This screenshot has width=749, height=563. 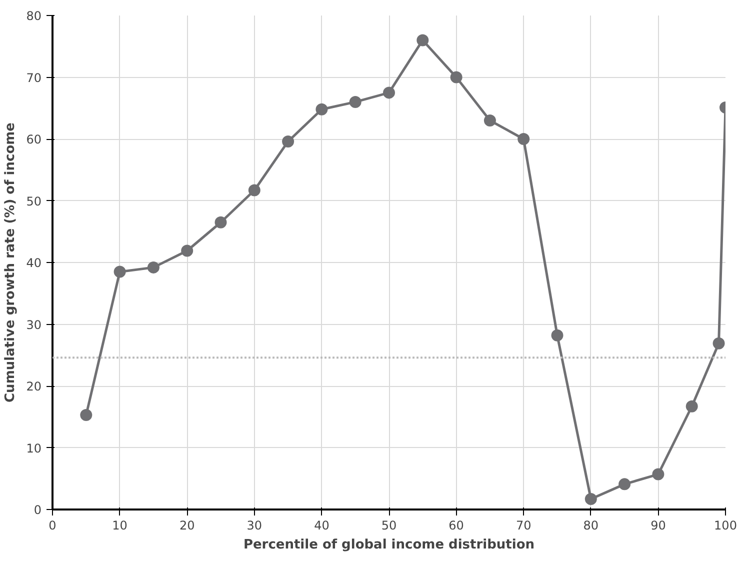 I want to click on y-tick-label: 80, so click(x=34, y=16).